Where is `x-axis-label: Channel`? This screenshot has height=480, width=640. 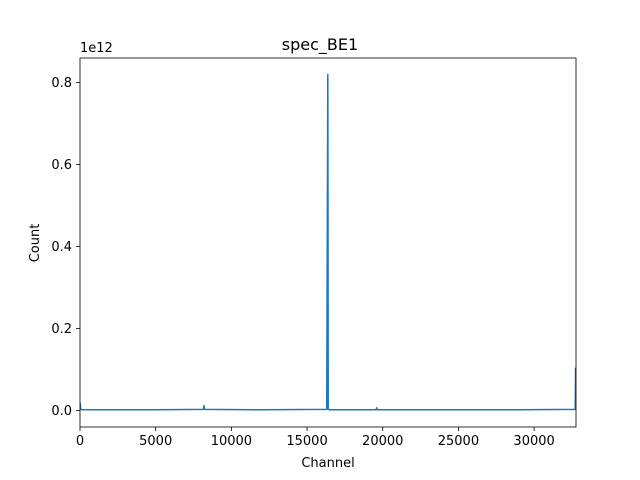
x-axis-label: Channel is located at coordinates (327, 463).